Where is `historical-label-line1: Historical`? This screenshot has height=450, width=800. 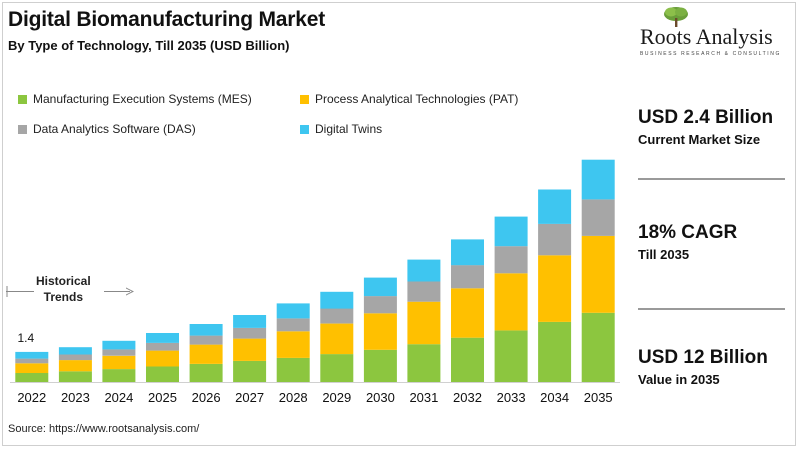 historical-label-line1: Historical is located at coordinates (63, 281).